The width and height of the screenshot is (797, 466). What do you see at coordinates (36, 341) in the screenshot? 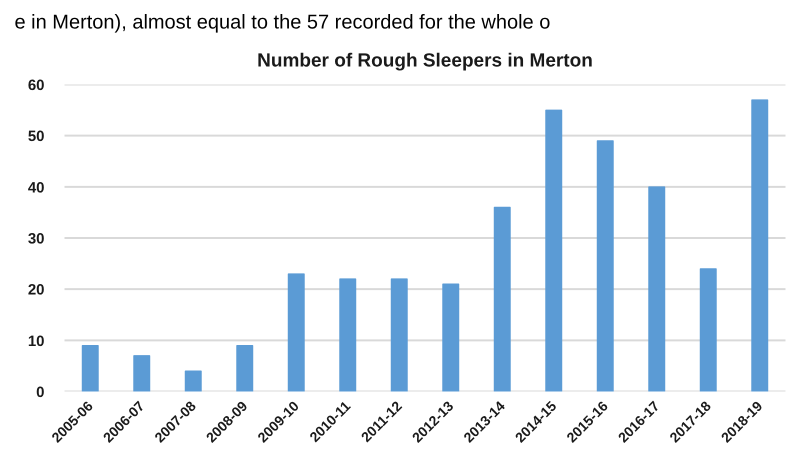
I see `y-tick-label: 10` at bounding box center [36, 341].